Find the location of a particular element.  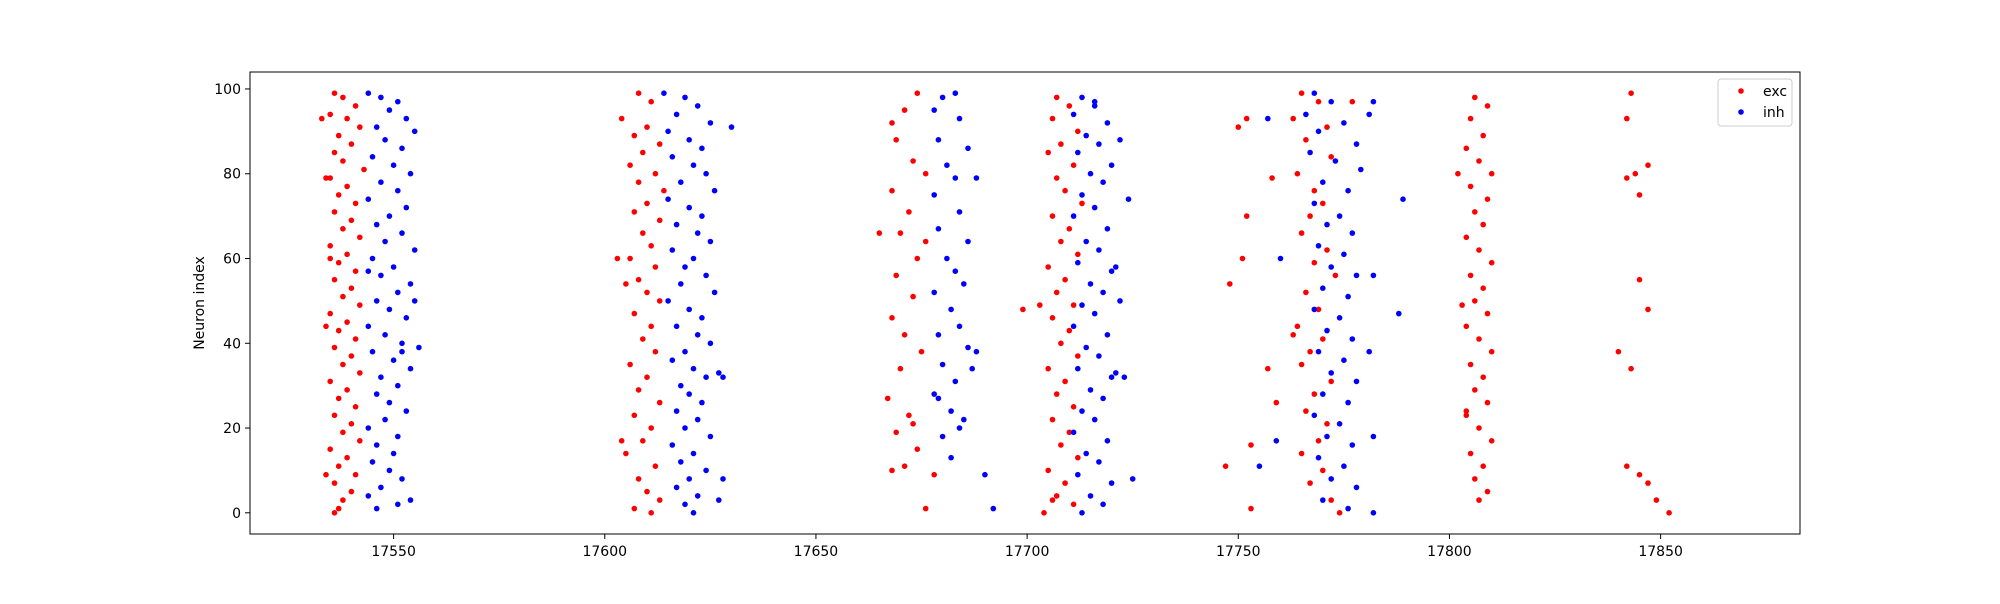

legend-box is located at coordinates (1755, 102).